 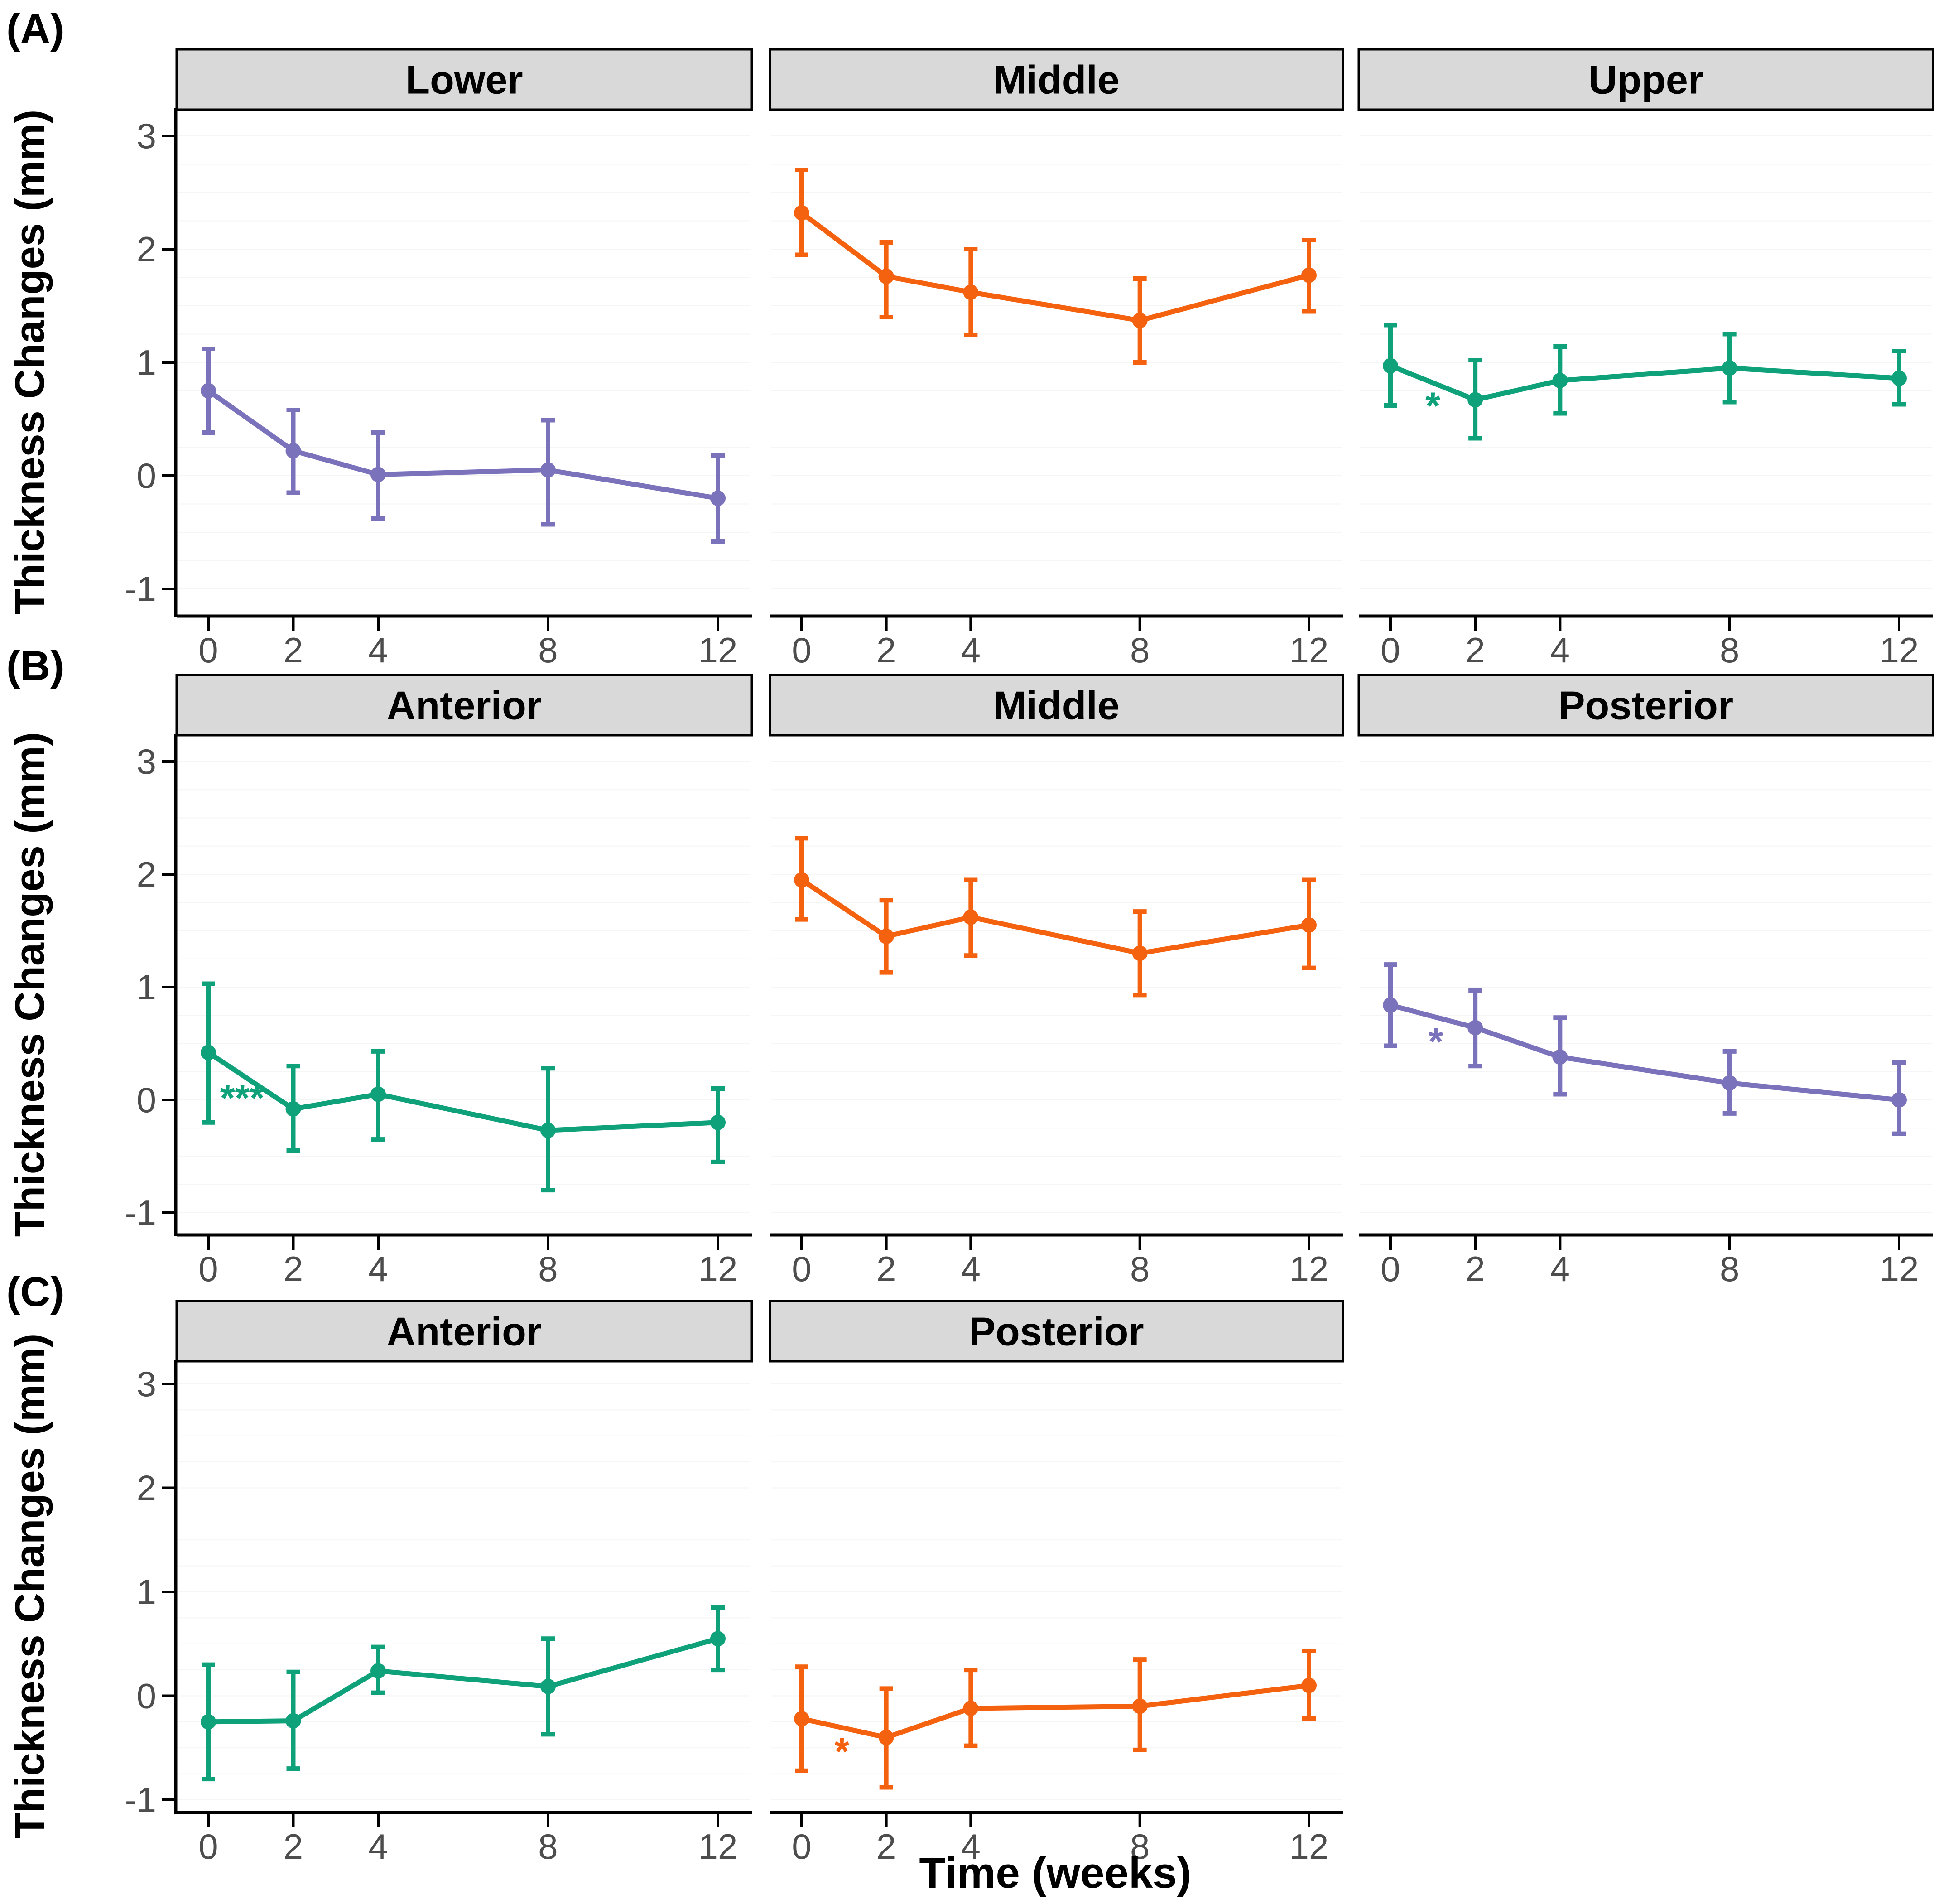 What do you see at coordinates (439, 1583) in the screenshot?
I see `facet-panel: 0 2 4 8 12 3 2 1 0 -1 Anterior` at bounding box center [439, 1583].